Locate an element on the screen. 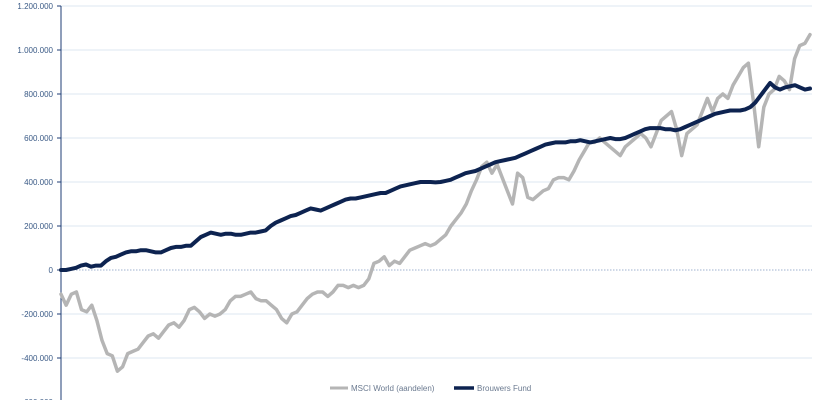  legend-label-brouwers-fund: Brouwers Fund is located at coordinates (504, 388).